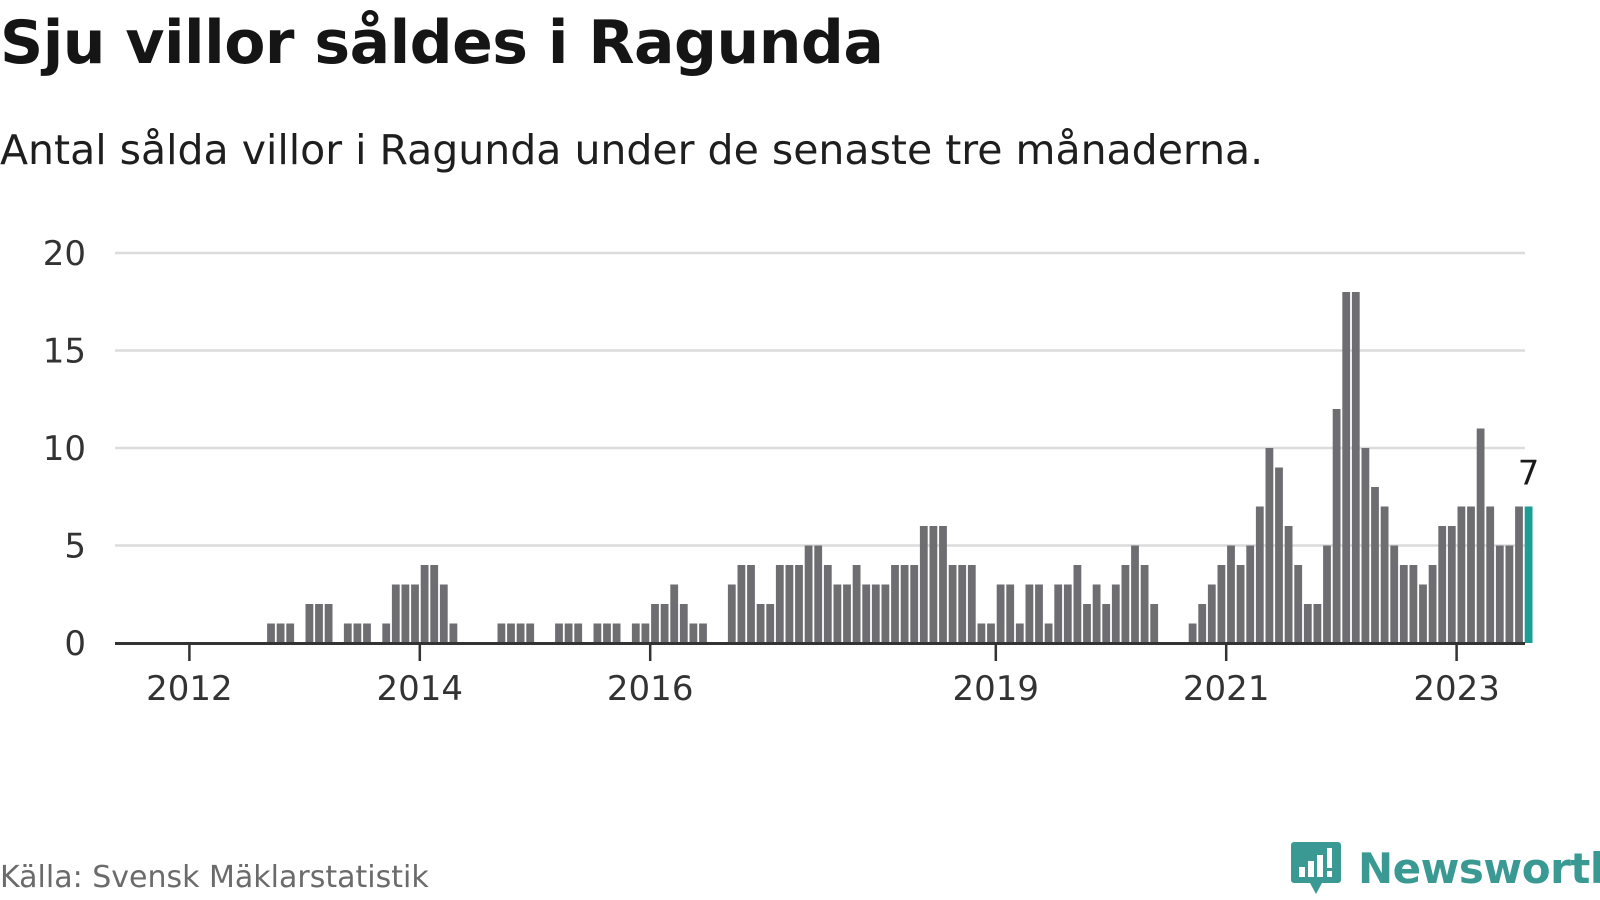 This screenshot has height=900, width=1600. What do you see at coordinates (650, 689) in the screenshot?
I see `x-tick-label: 2016` at bounding box center [650, 689].